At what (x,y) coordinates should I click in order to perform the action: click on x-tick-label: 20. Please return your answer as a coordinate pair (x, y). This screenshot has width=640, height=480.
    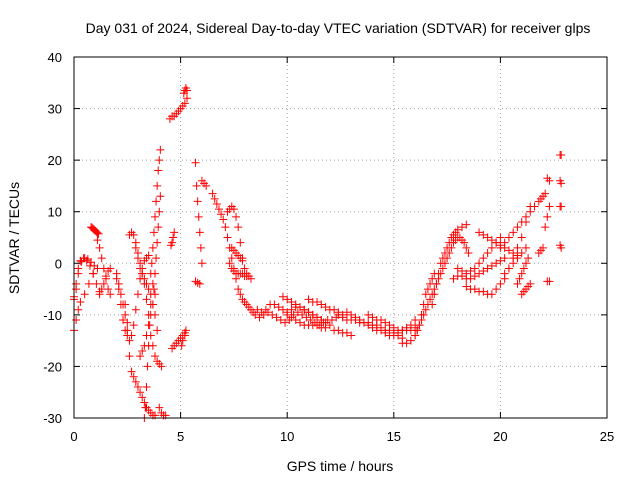
    Looking at the image, I should click on (500, 436).